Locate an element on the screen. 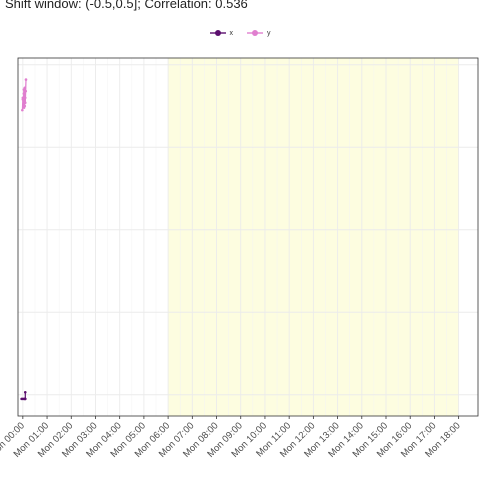  legend-label-y: y is located at coordinates (269, 33).